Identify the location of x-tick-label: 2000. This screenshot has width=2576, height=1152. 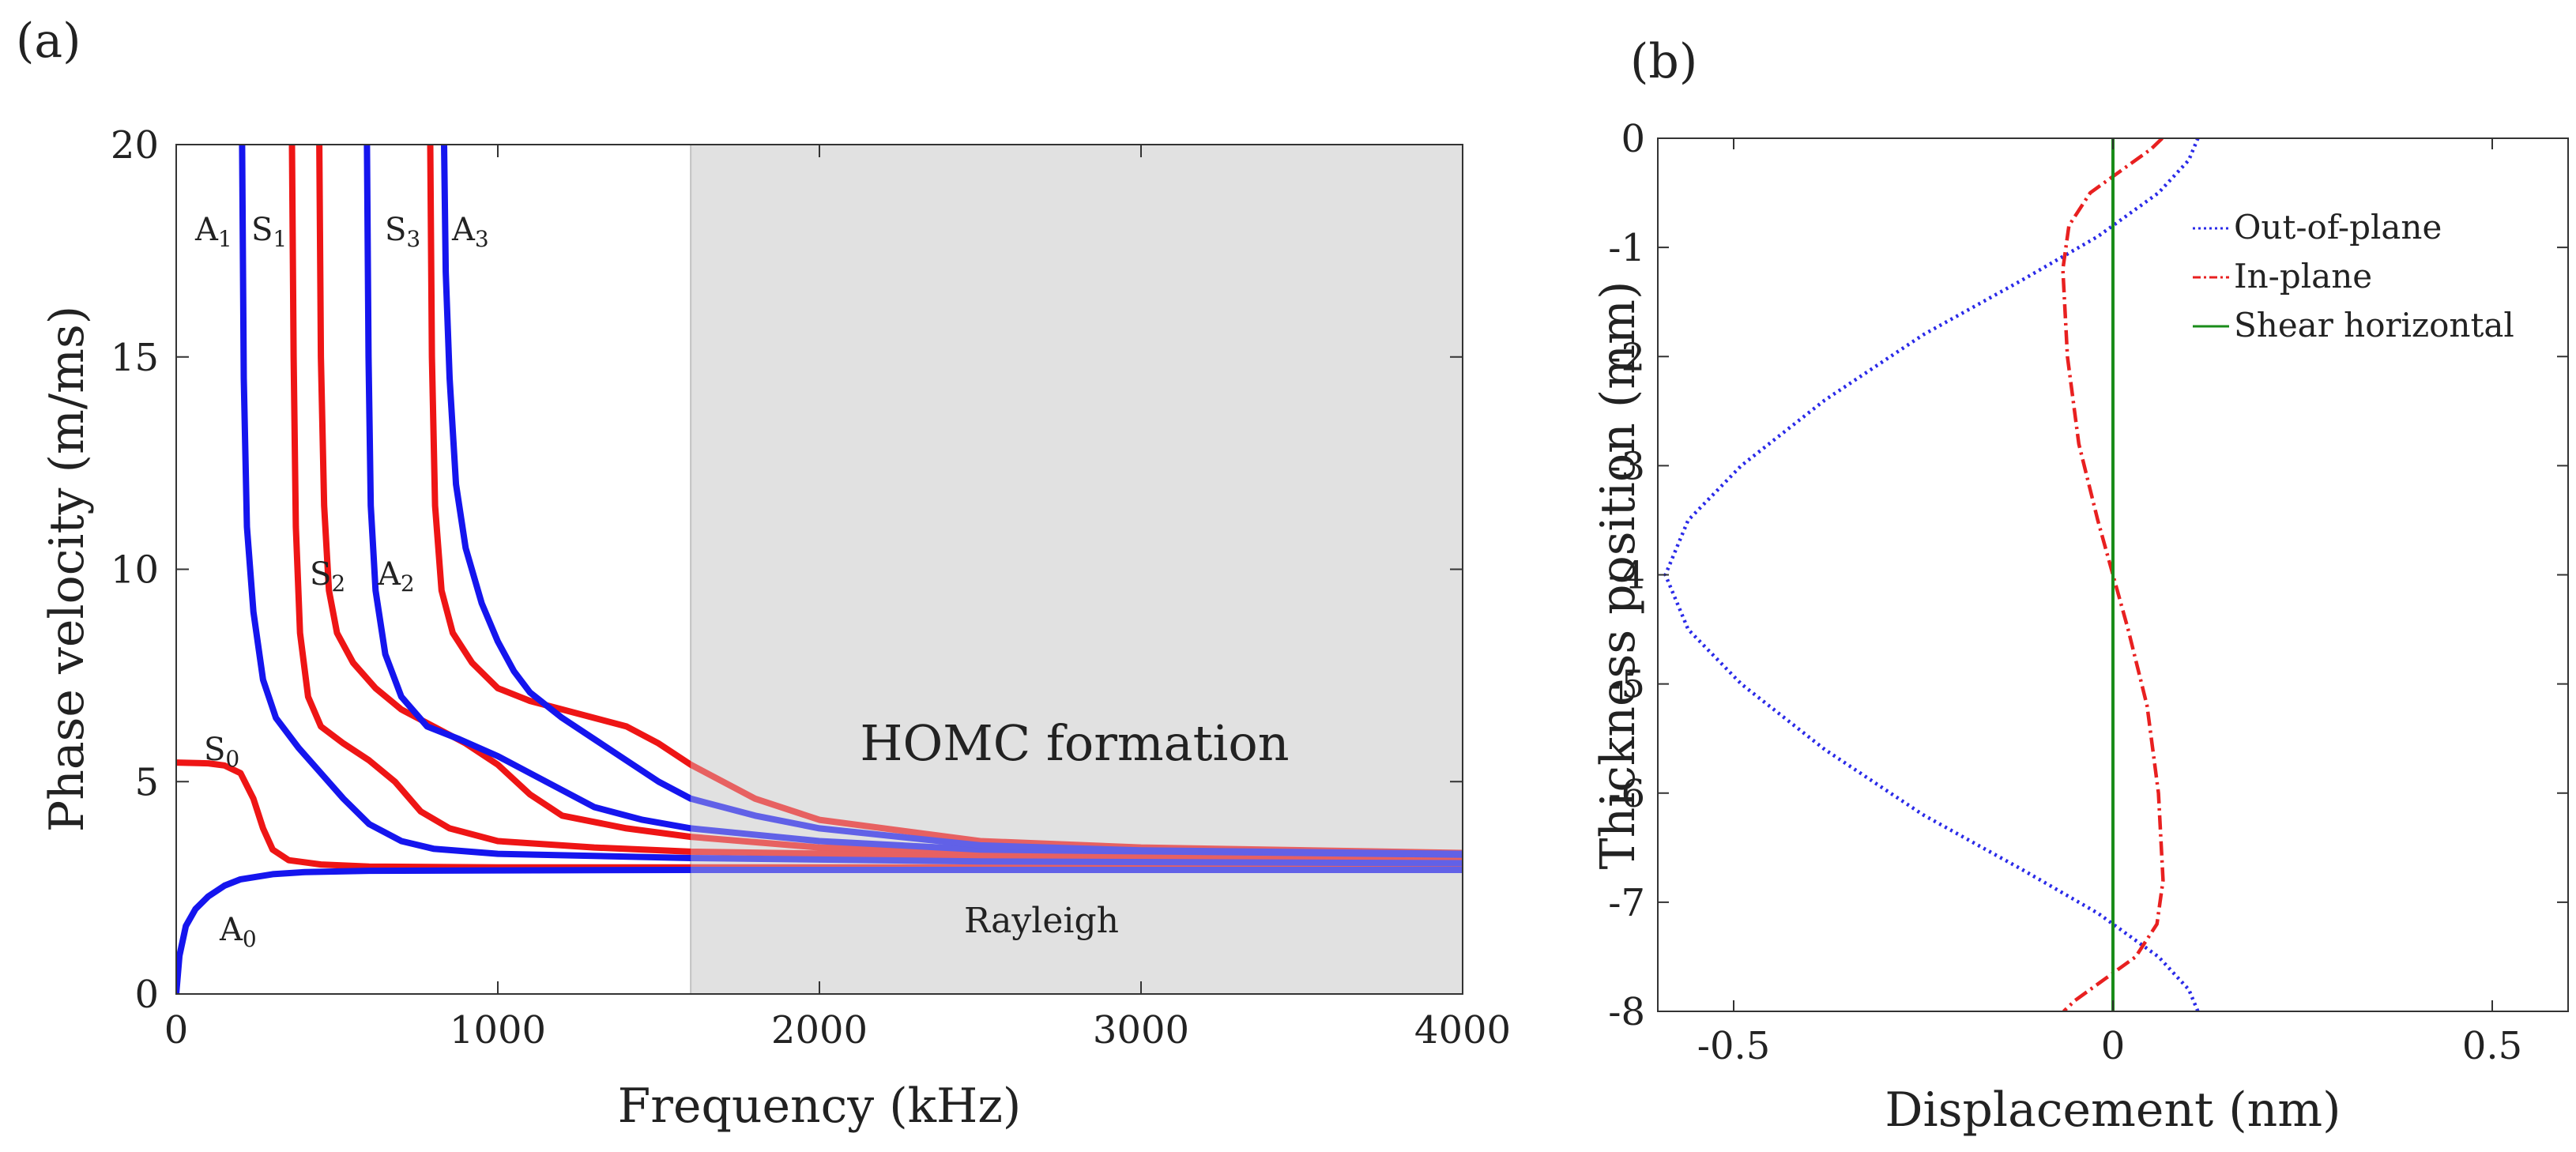
(819, 1030).